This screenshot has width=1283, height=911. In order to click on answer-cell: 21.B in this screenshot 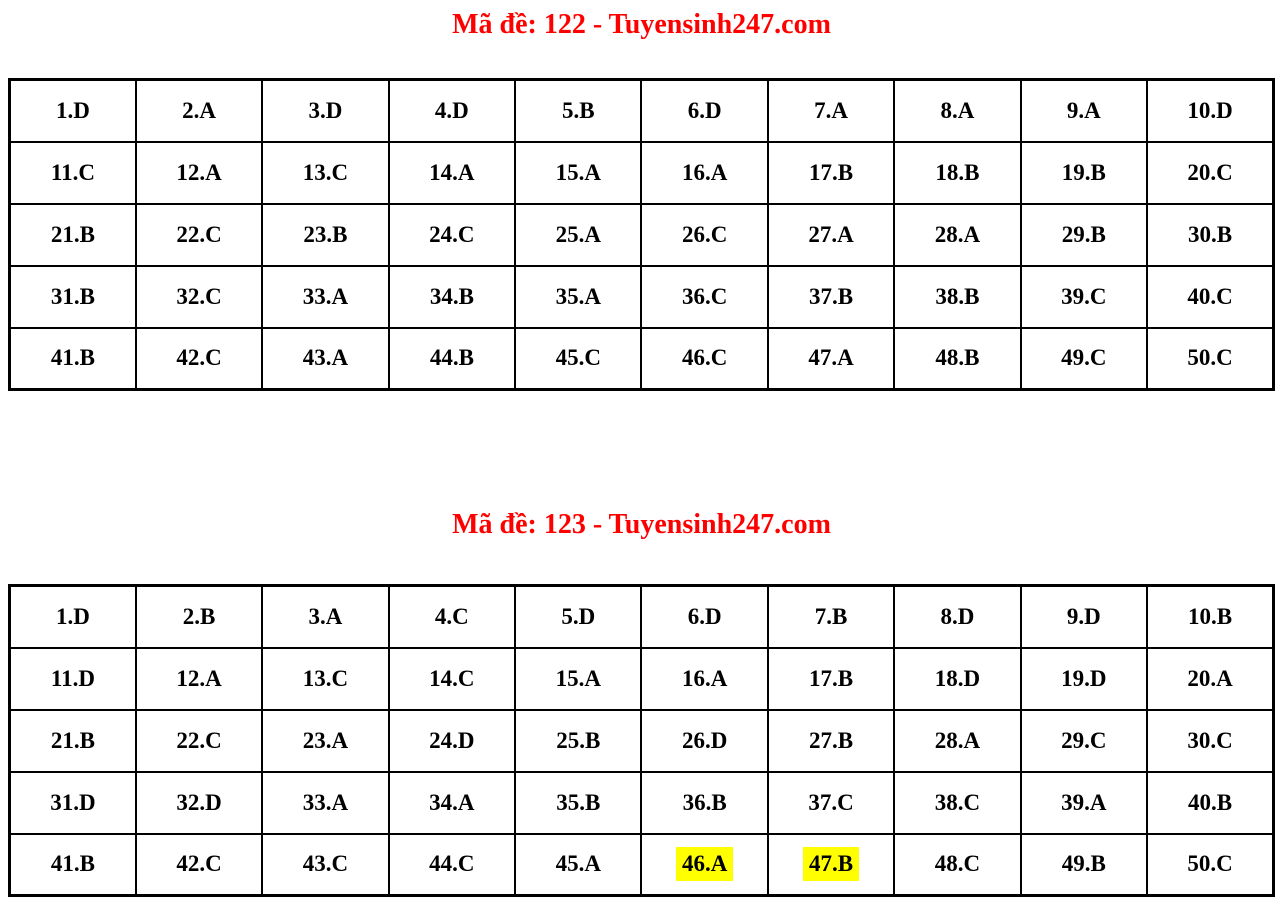, I will do `click(72, 234)`.